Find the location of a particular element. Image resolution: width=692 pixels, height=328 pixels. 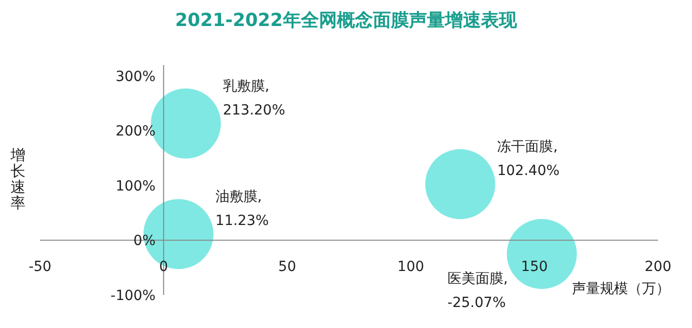

x-tick-label: -50 is located at coordinates (40, 267).